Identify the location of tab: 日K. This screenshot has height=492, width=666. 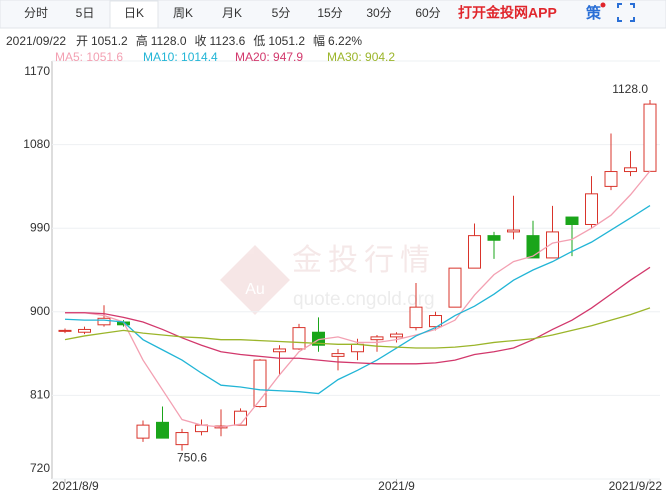
(134, 13).